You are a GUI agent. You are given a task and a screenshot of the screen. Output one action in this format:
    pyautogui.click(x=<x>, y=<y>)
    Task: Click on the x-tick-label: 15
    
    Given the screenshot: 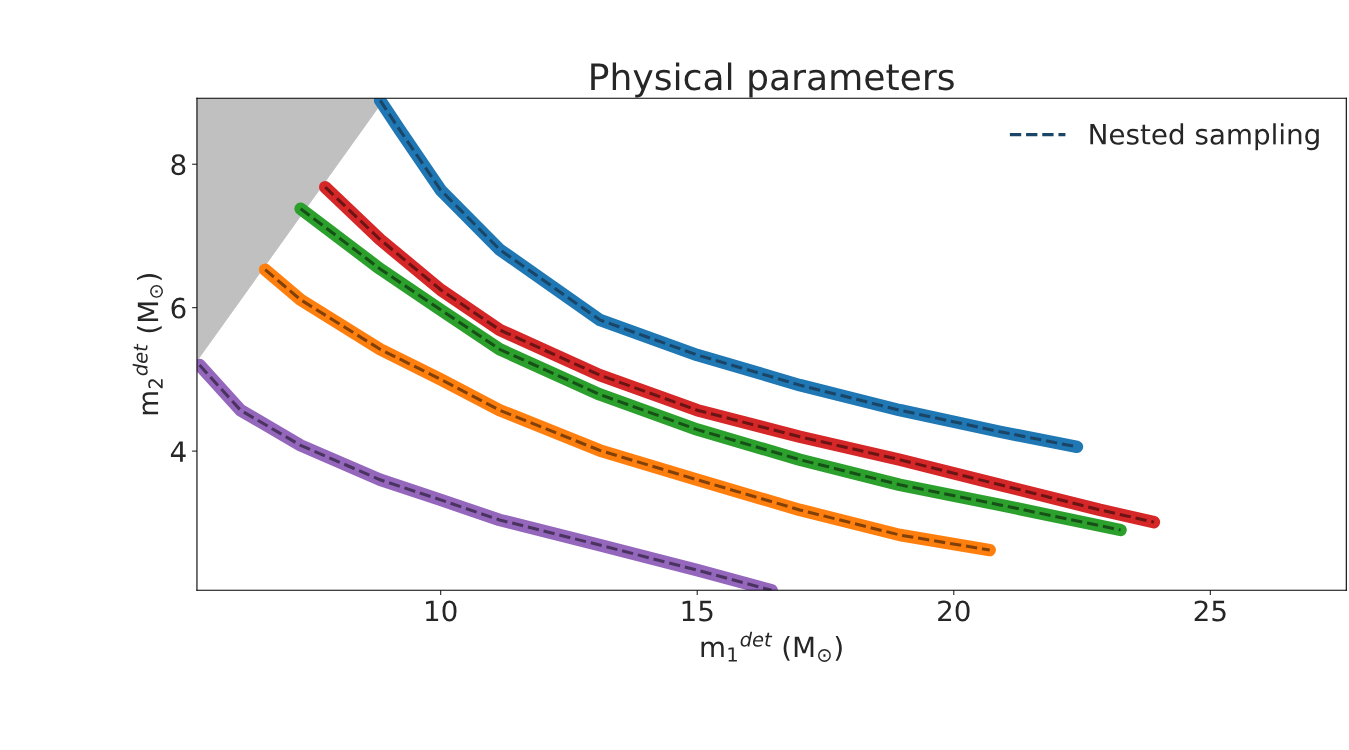 What is the action you would take?
    pyautogui.click(x=697, y=611)
    